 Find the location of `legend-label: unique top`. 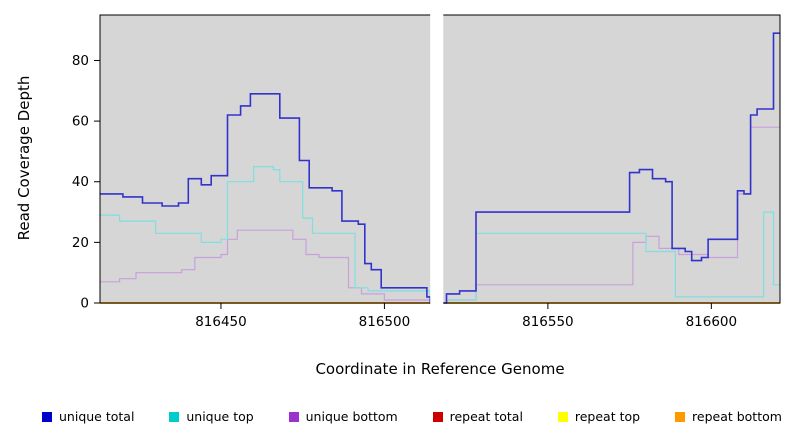

legend-label: unique top is located at coordinates (220, 416).